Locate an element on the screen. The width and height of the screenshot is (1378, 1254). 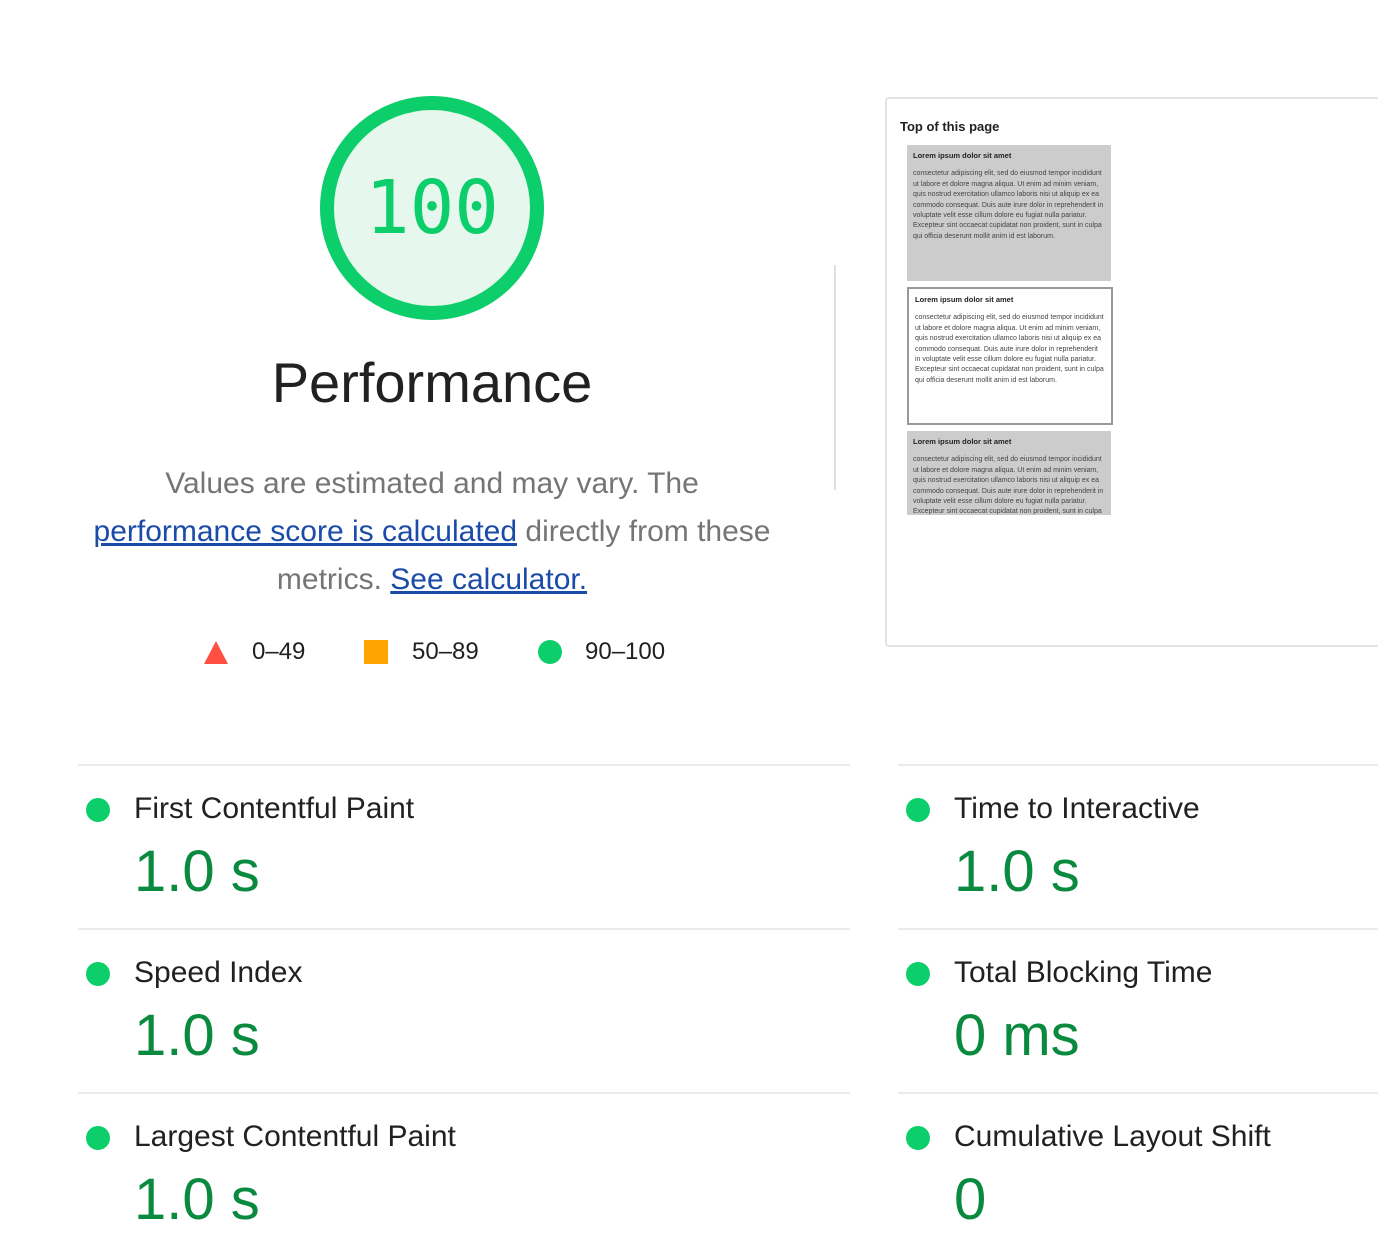
metric-total-blocking-time: Total Blocking Time 0 ms is located at coordinates (1123, 1000).